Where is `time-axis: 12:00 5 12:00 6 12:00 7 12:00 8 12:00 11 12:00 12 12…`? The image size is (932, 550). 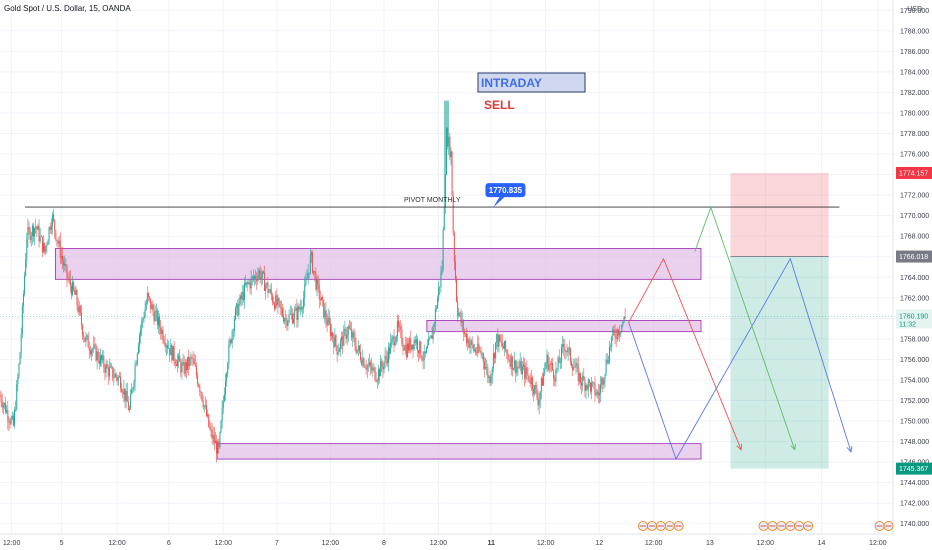 time-axis: 12:00 5 12:00 6 12:00 7 12:00 8 12:00 11 12:00 12 12… is located at coordinates (445, 543).